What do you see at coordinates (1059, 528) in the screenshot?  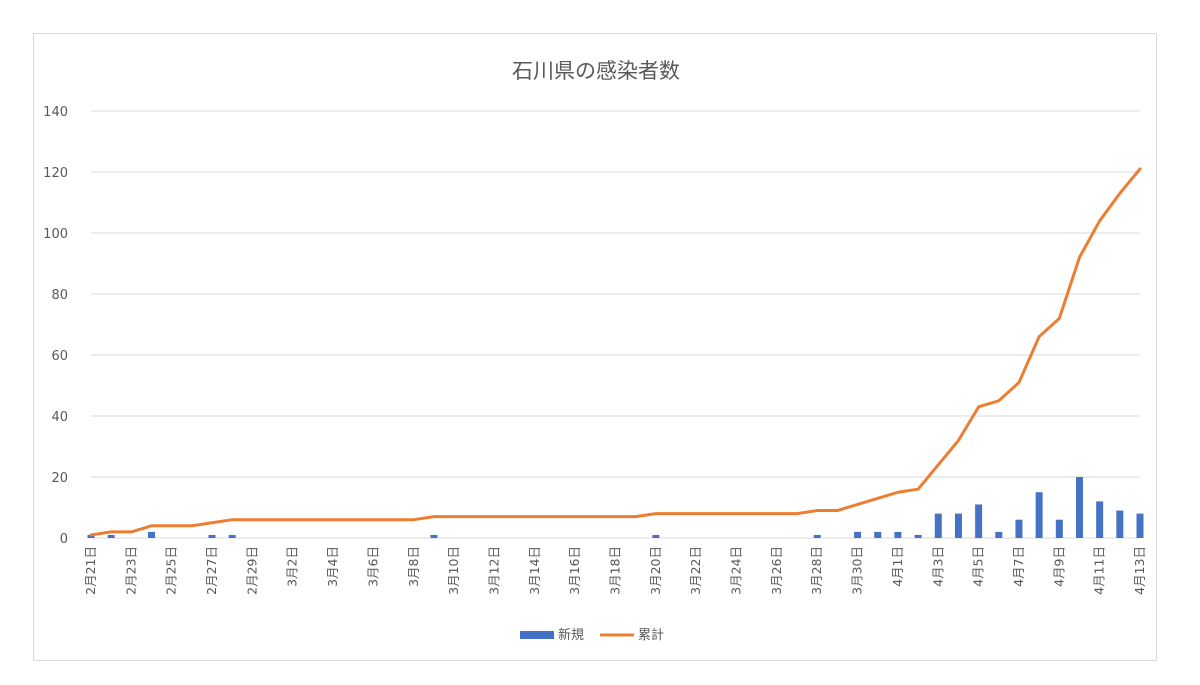 I see `bar-4月9日` at bounding box center [1059, 528].